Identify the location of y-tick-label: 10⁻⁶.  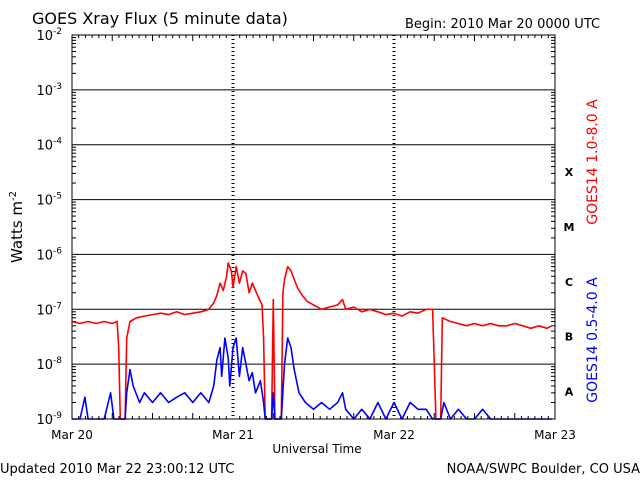
(49, 254).